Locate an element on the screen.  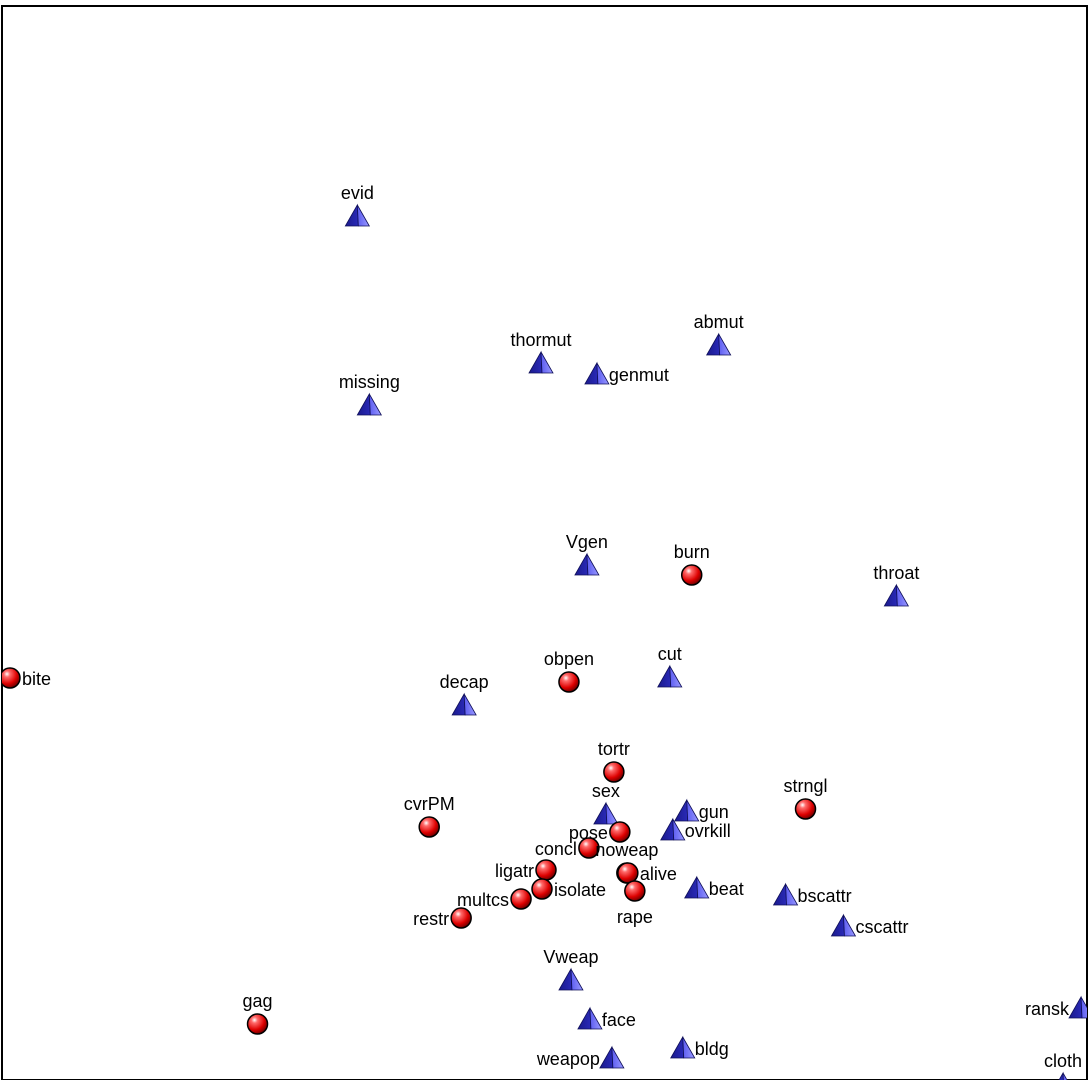
triangle-point-weapop is located at coordinates (612, 1057).